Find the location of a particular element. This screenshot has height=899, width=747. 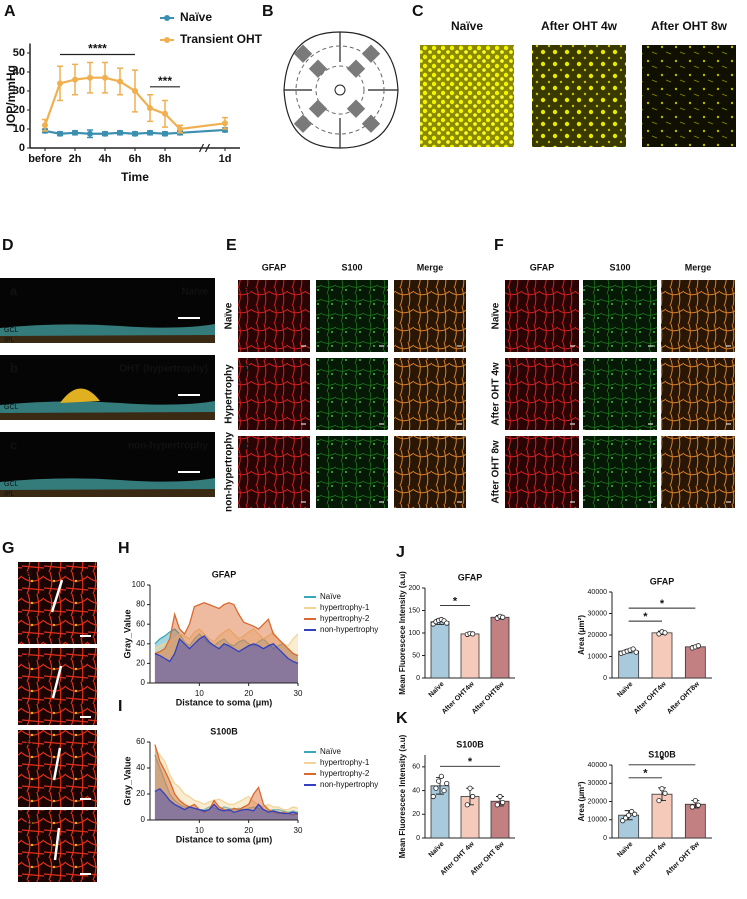

image-label: After OHT 8w is located at coordinates (689, 26).